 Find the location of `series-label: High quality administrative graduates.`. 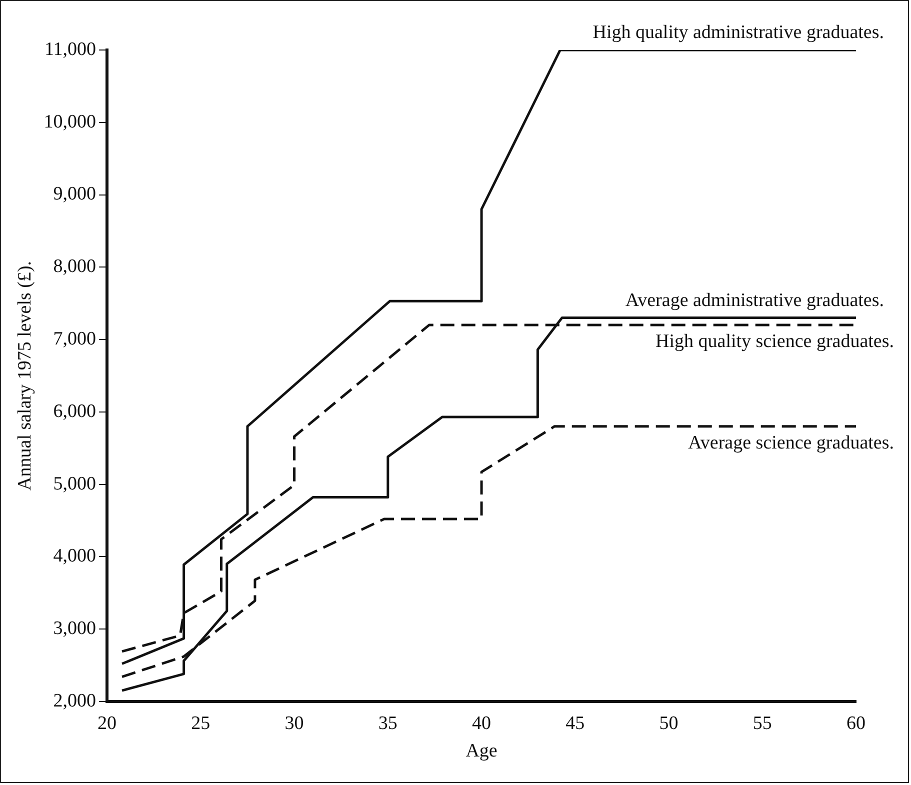

series-label: High quality administrative graduates. is located at coordinates (738, 32).